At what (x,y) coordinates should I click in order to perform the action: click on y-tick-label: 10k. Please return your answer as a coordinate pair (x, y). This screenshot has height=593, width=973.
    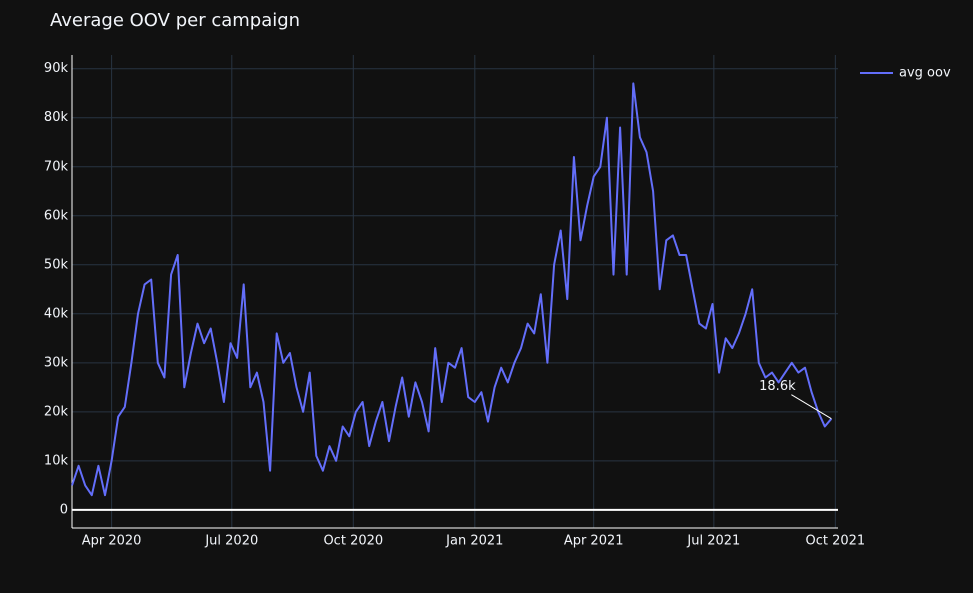
    Looking at the image, I should click on (56, 460).